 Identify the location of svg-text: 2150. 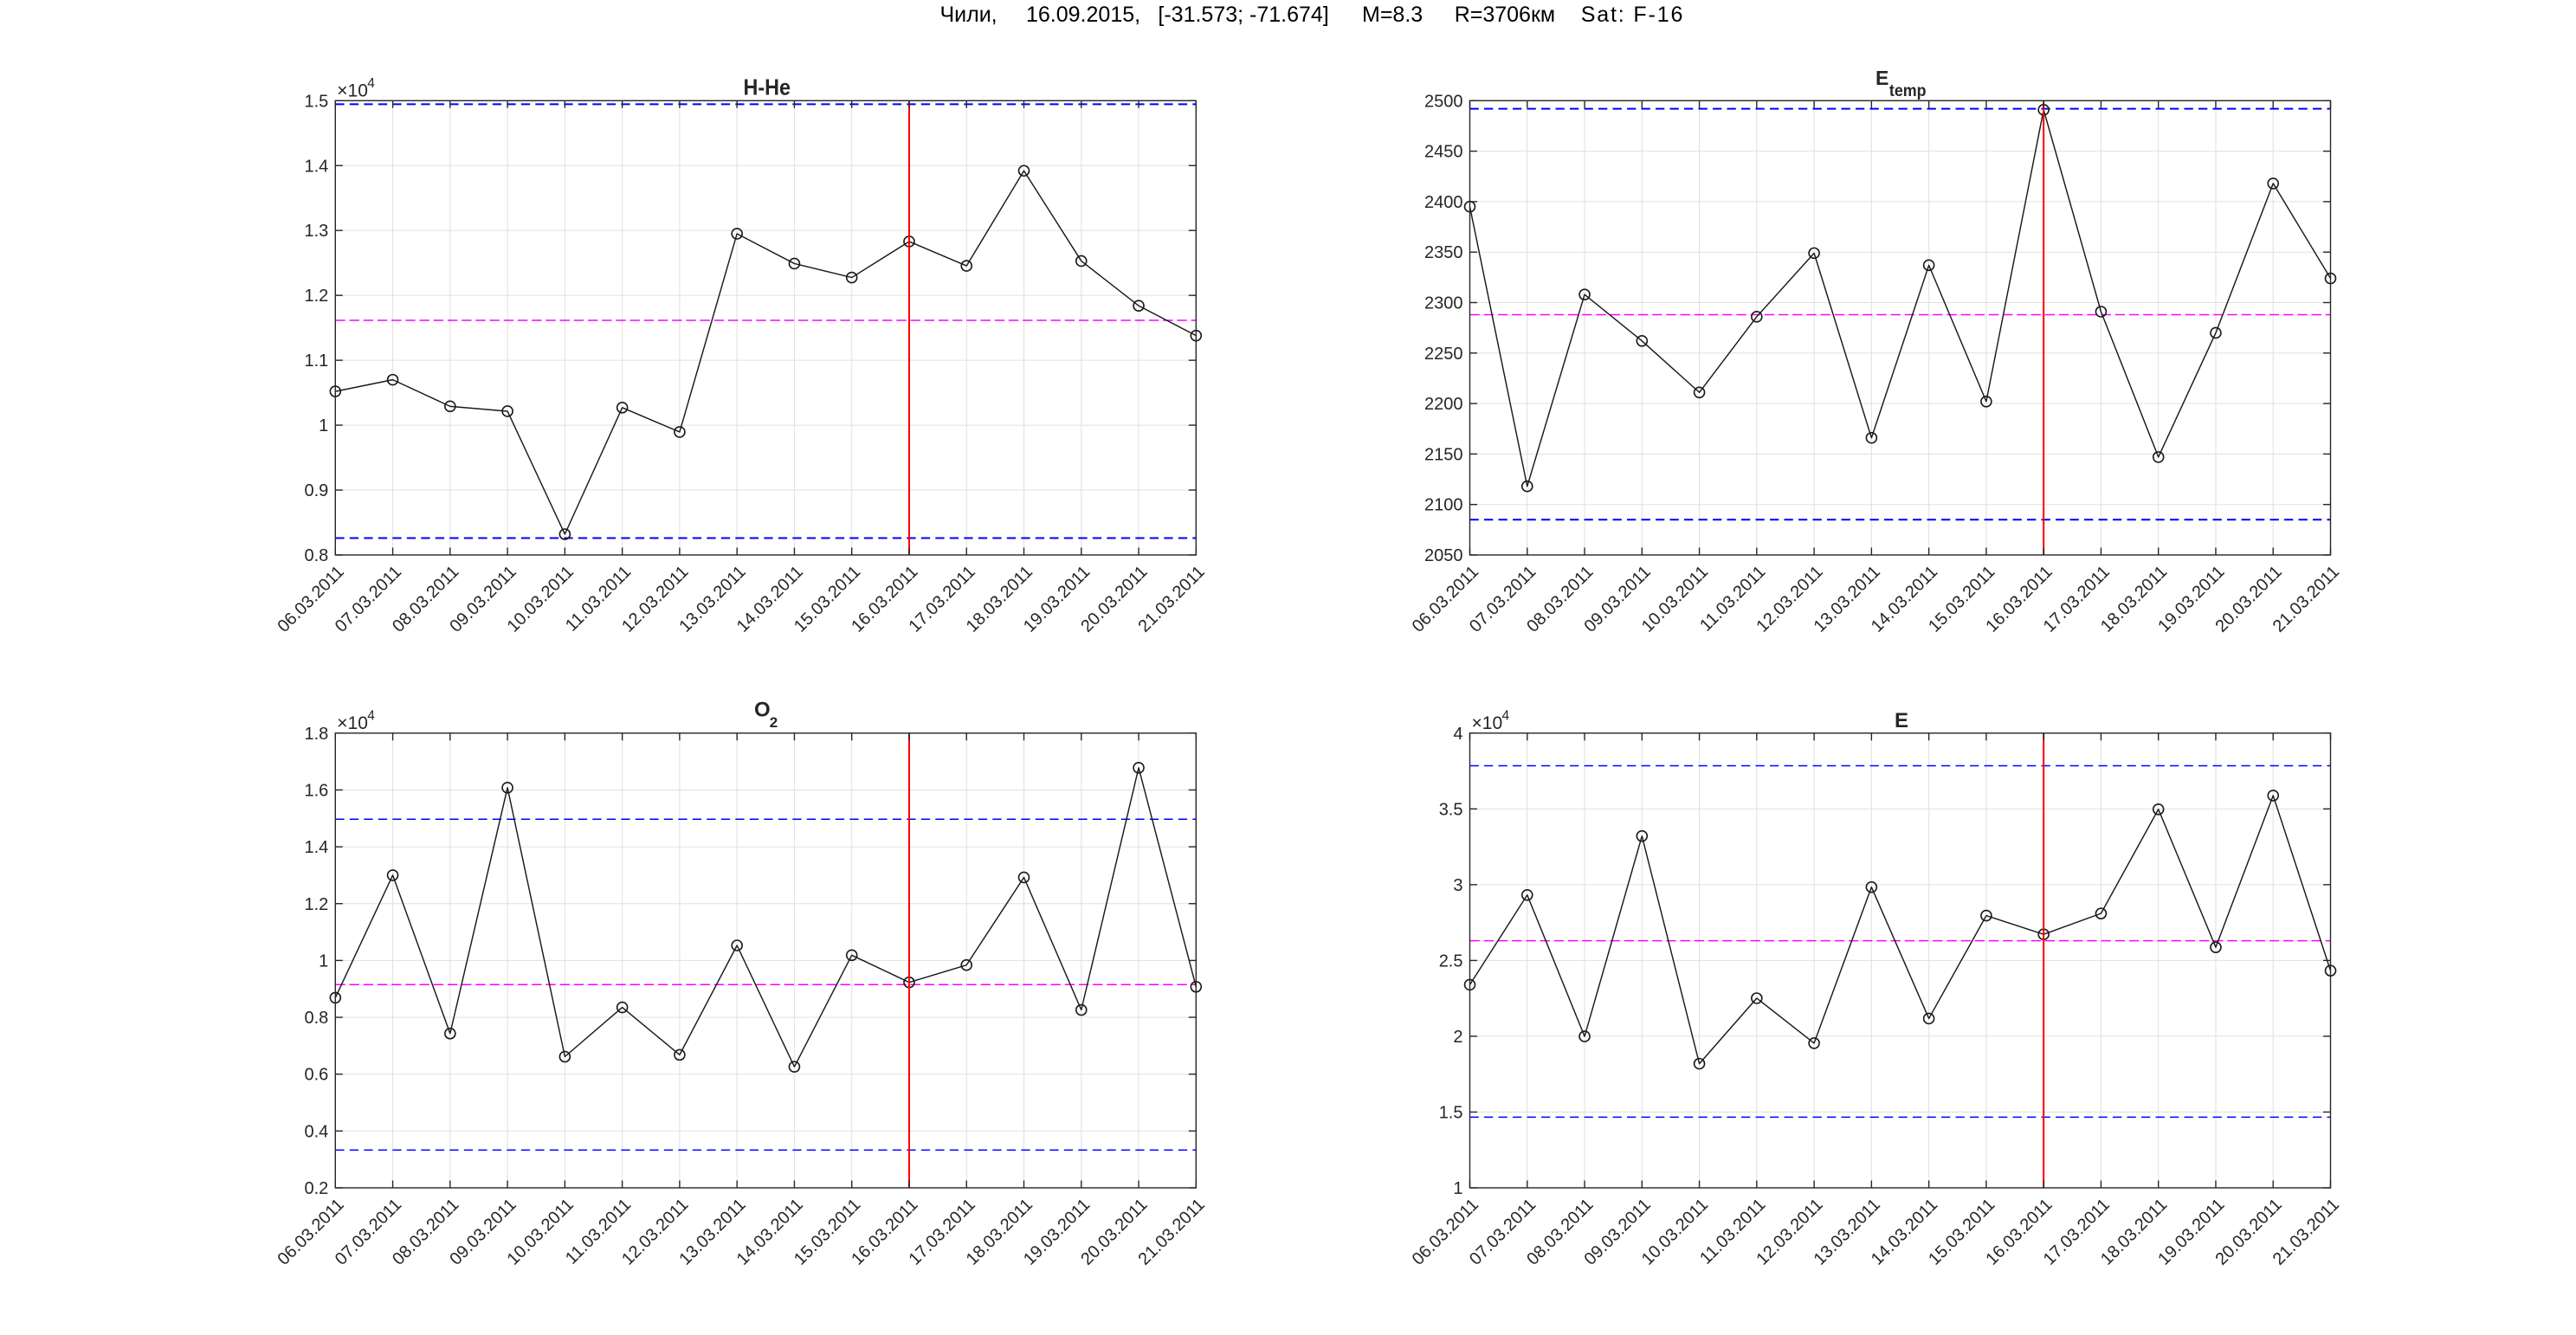
(1443, 454).